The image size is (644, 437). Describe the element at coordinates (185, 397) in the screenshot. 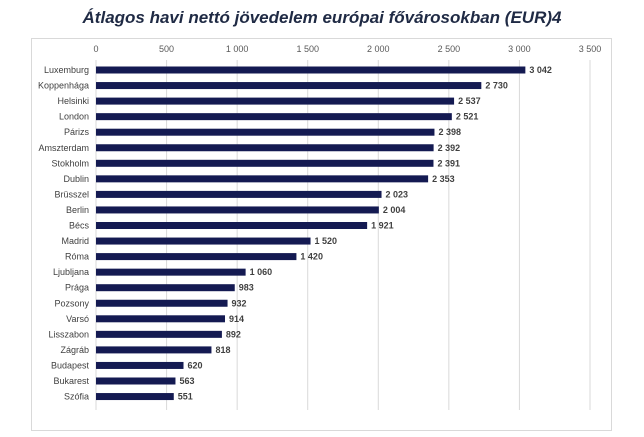

I see `value-label: 551` at that location.